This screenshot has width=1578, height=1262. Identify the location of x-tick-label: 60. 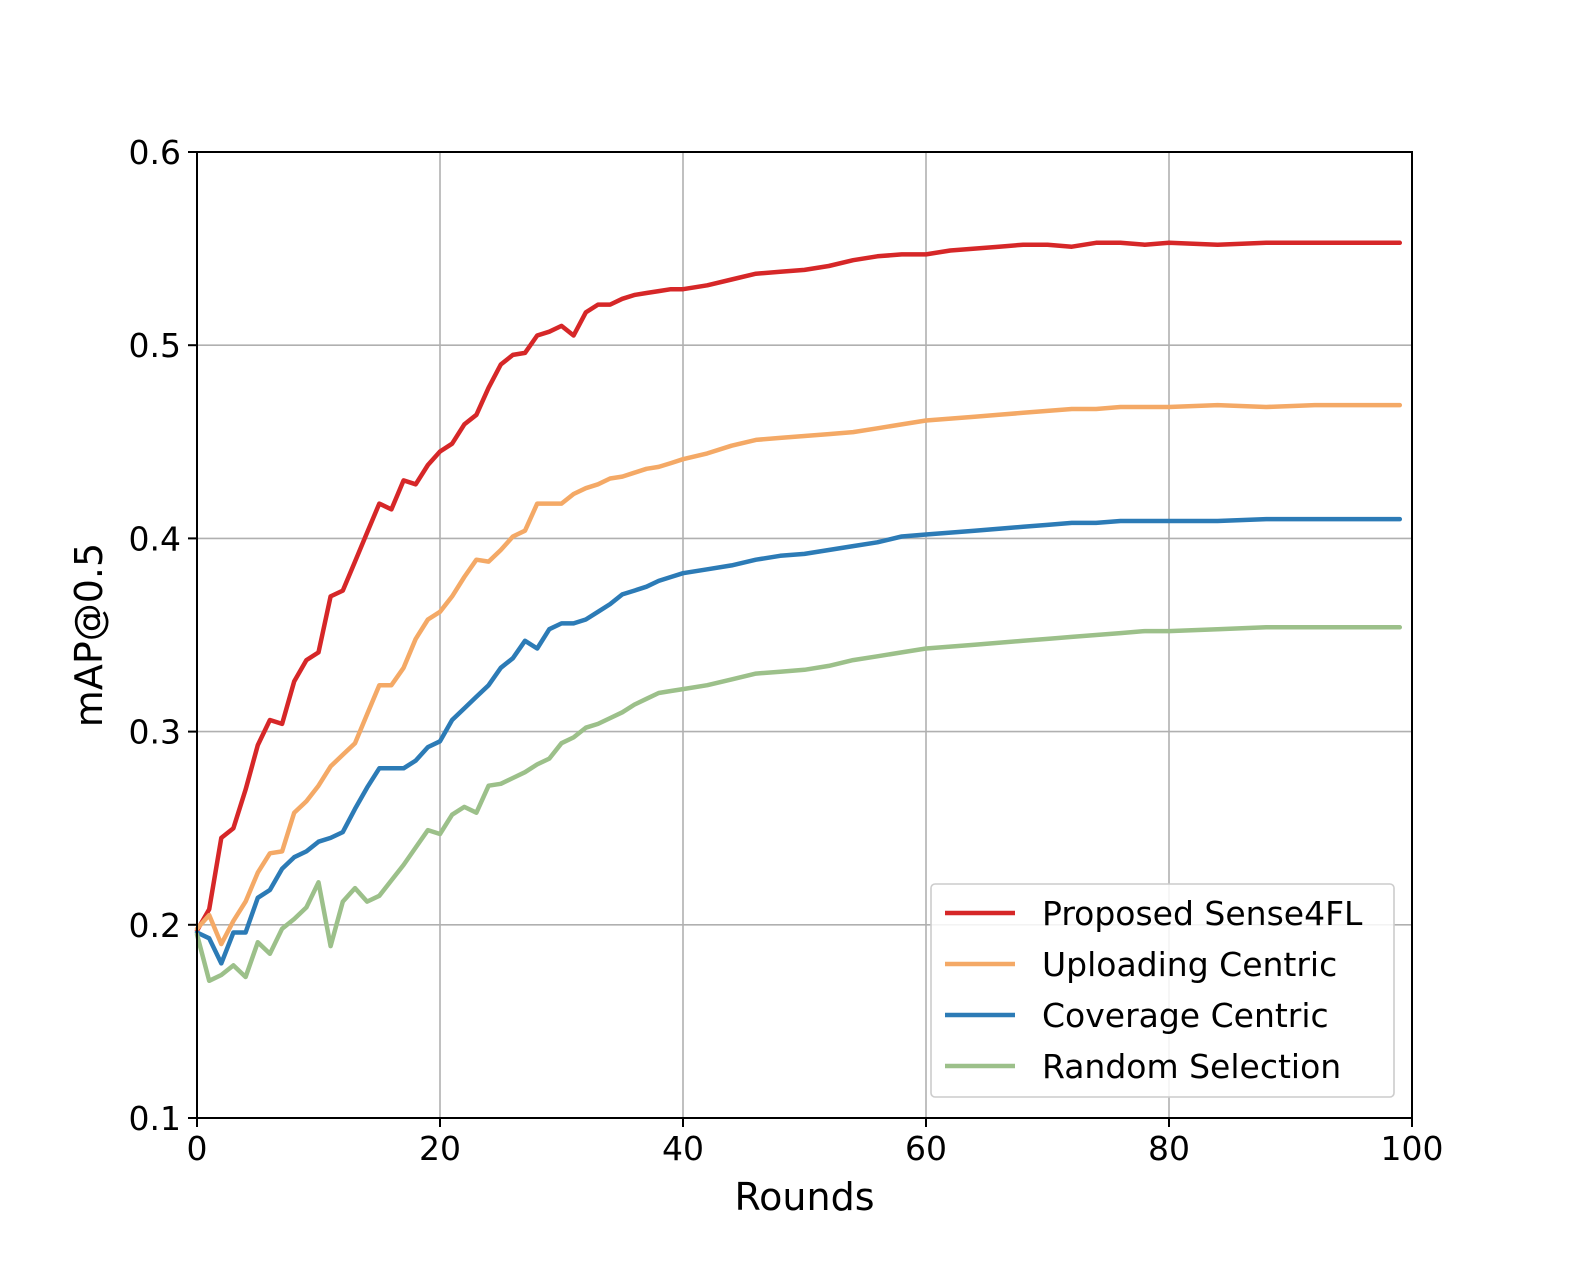
(926, 1148).